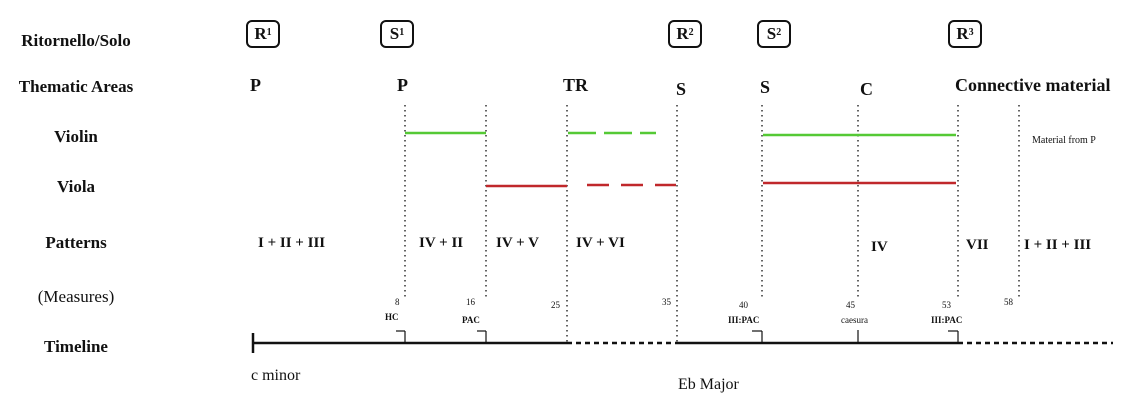 The image size is (1133, 397). I want to click on key-eb-major: Eb Major, so click(708, 384).